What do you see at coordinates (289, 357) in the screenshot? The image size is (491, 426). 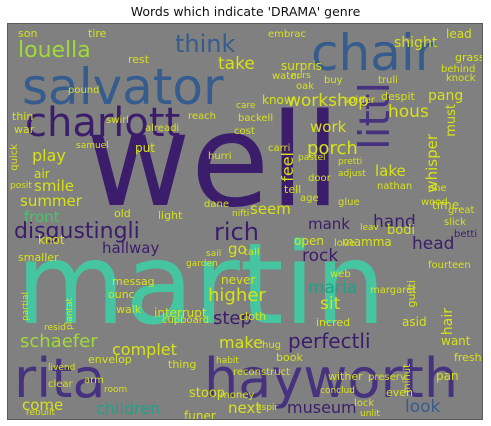 I see `word-book: book` at bounding box center [289, 357].